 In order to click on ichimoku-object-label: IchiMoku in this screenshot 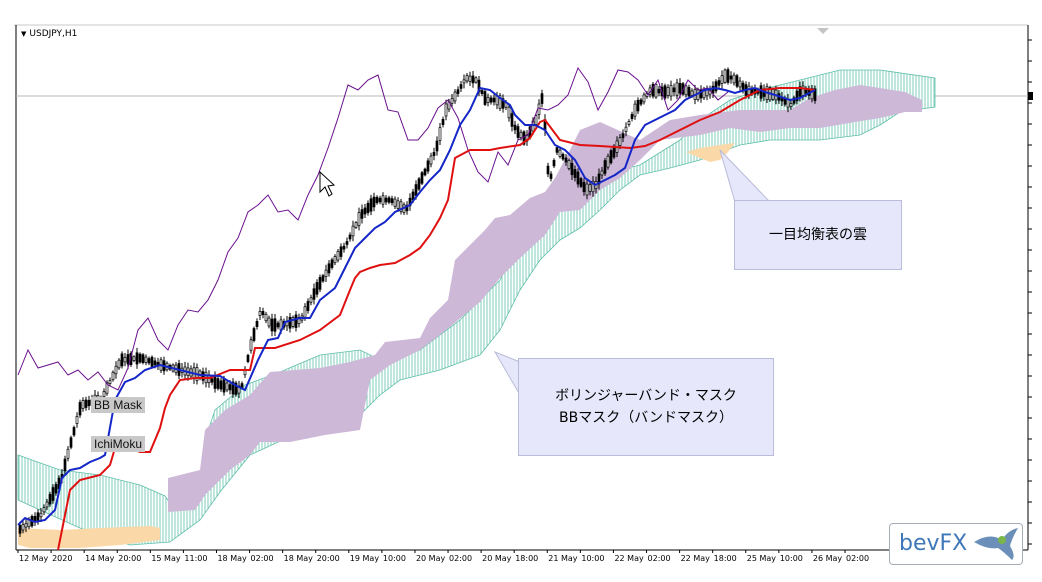, I will do `click(118, 444)`.